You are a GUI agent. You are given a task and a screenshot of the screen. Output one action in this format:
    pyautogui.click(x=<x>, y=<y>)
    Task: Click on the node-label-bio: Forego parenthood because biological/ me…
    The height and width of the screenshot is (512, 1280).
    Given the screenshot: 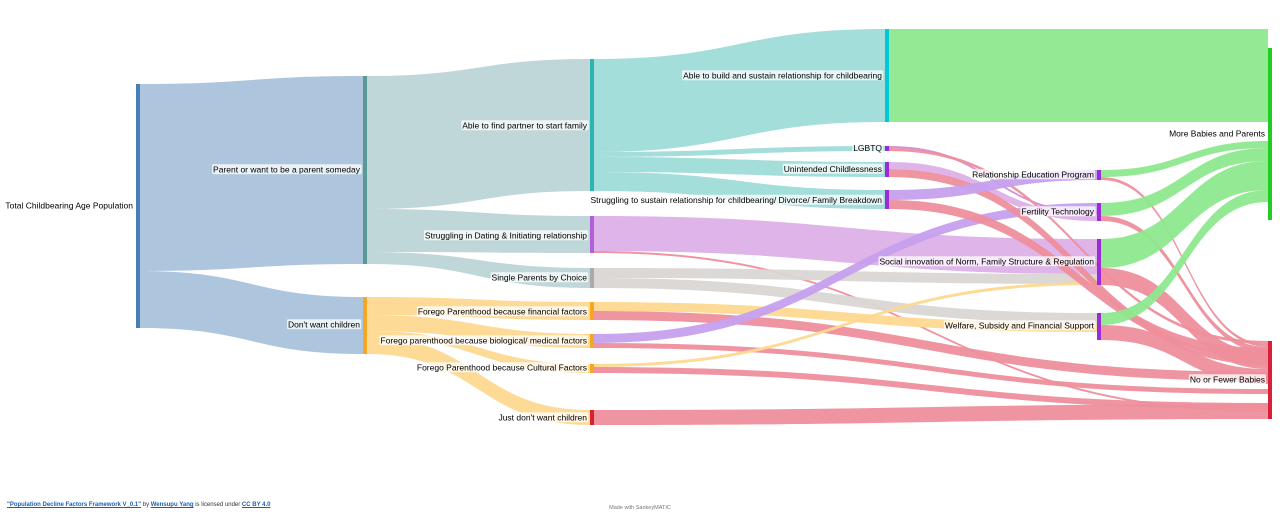 What is the action you would take?
    pyautogui.click(x=484, y=340)
    